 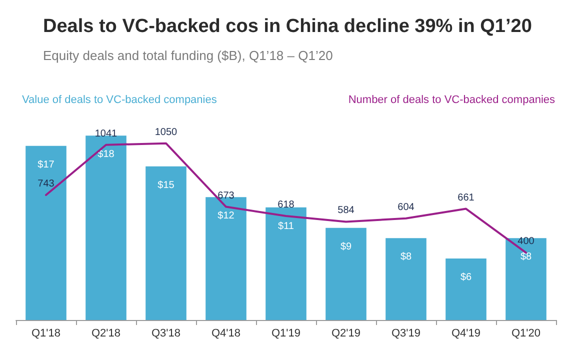 What do you see at coordinates (106, 334) in the screenshot?
I see `x-tick-label: Q2'18` at bounding box center [106, 334].